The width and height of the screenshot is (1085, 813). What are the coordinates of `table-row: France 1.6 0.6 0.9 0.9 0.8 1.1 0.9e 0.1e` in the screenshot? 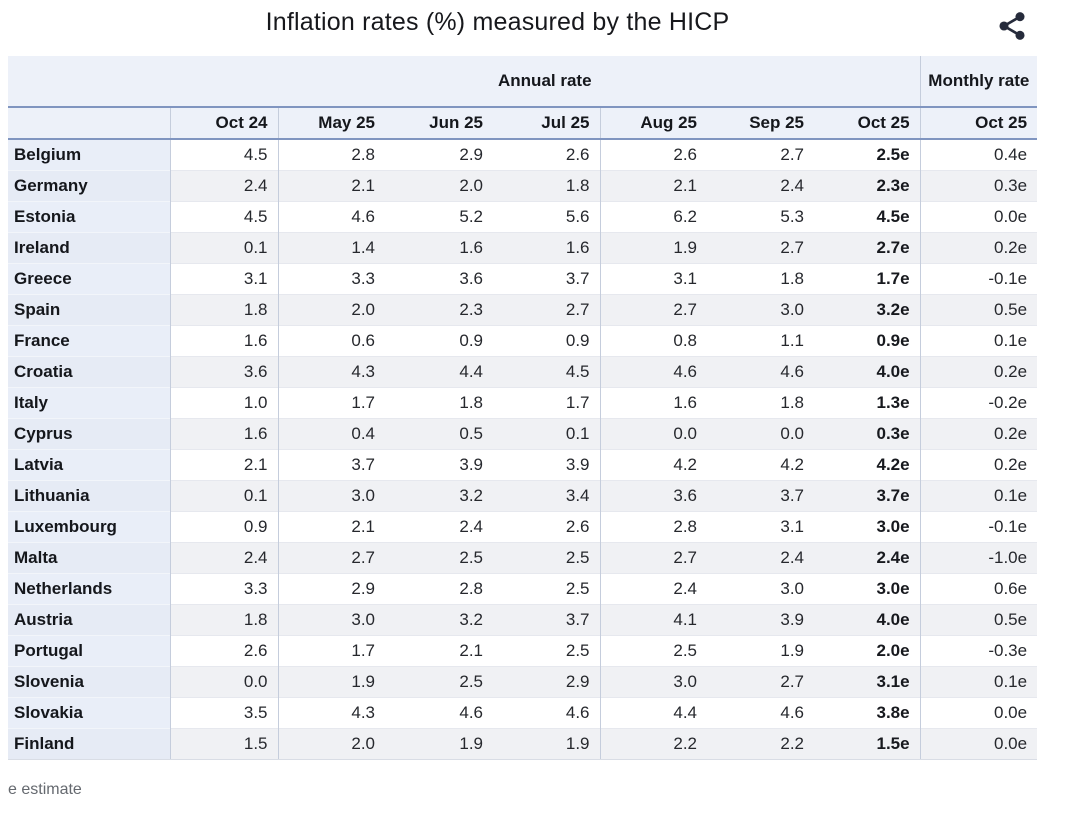 It's located at (523, 340).